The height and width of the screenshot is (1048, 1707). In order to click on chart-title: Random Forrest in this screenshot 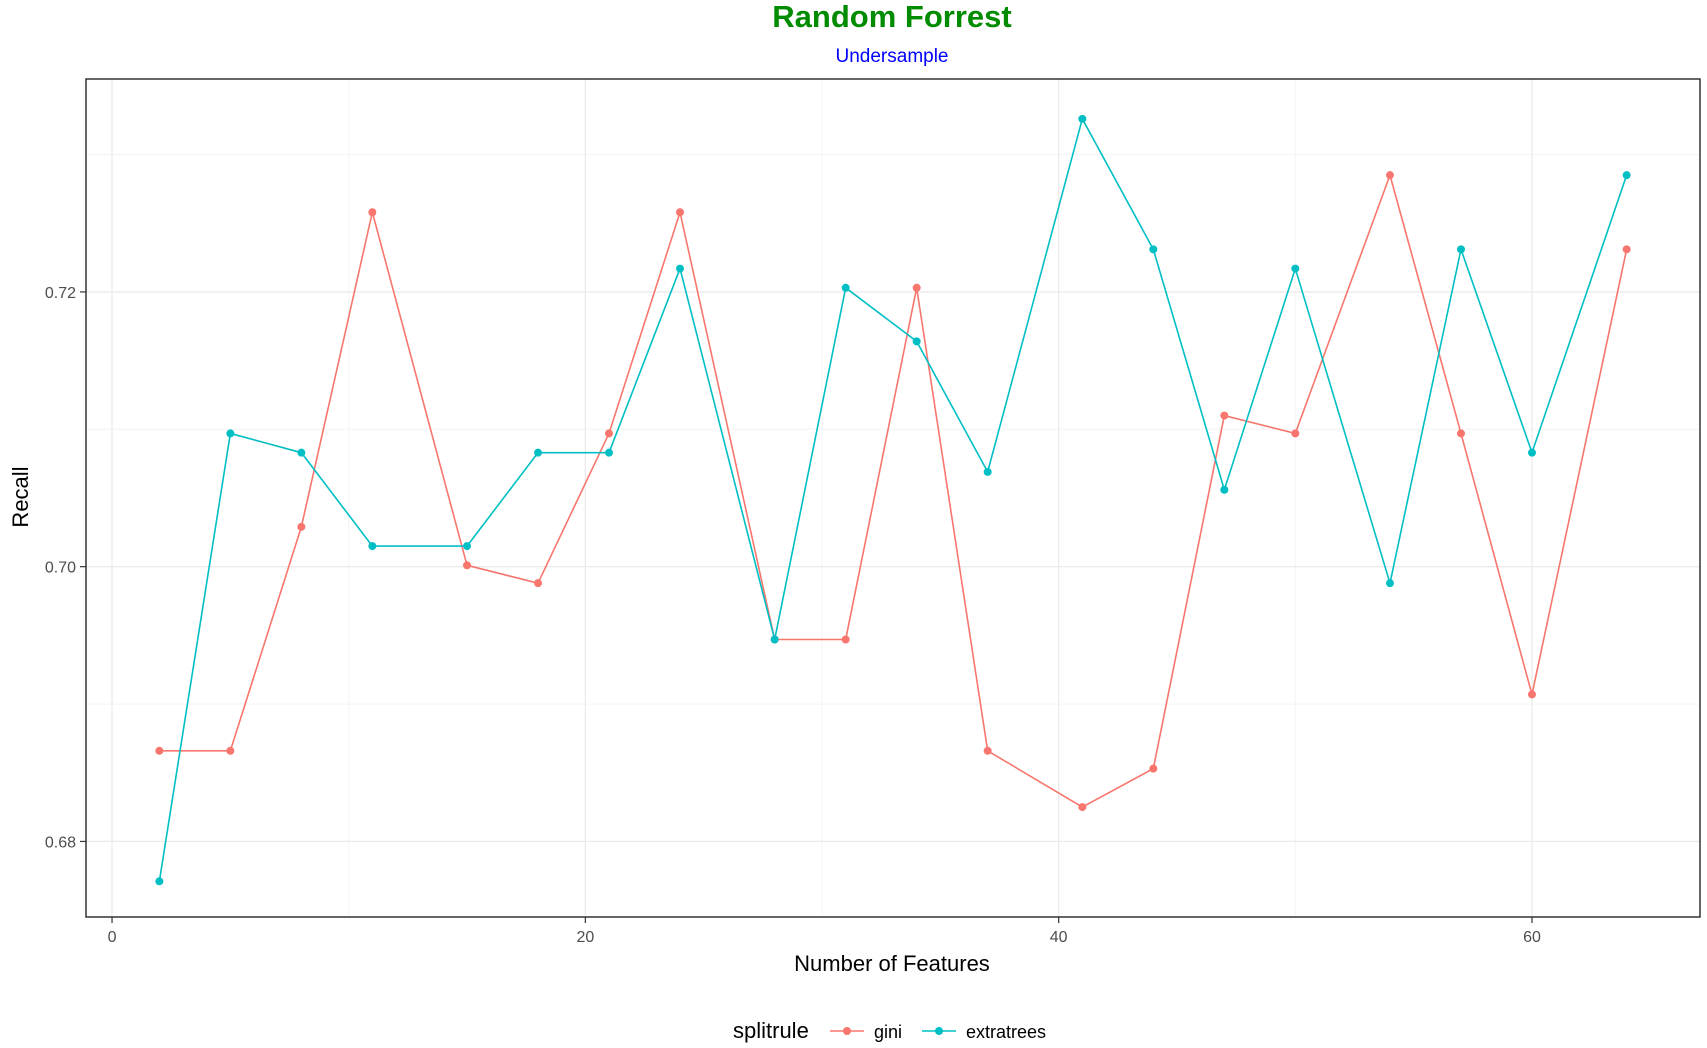, I will do `click(891, 17)`.